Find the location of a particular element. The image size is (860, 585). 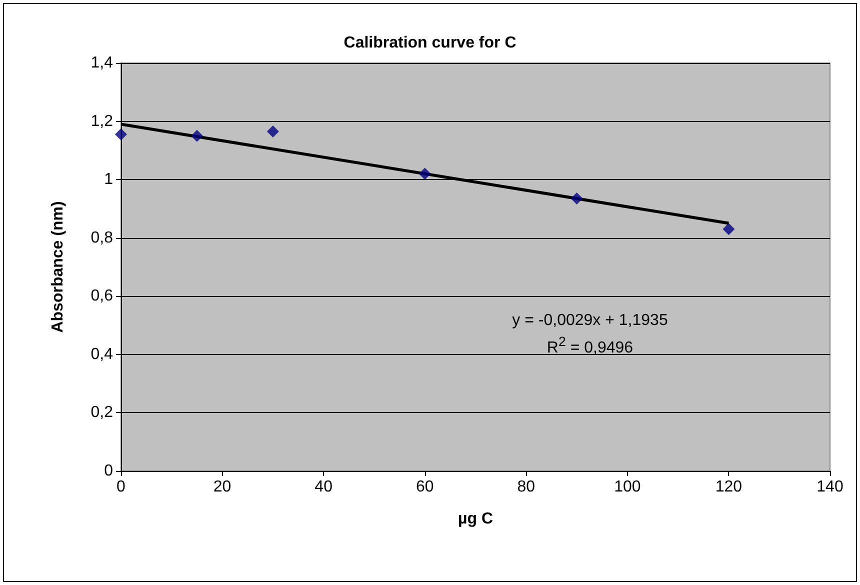

y-tick-label: 0,4 is located at coordinates (102, 354).